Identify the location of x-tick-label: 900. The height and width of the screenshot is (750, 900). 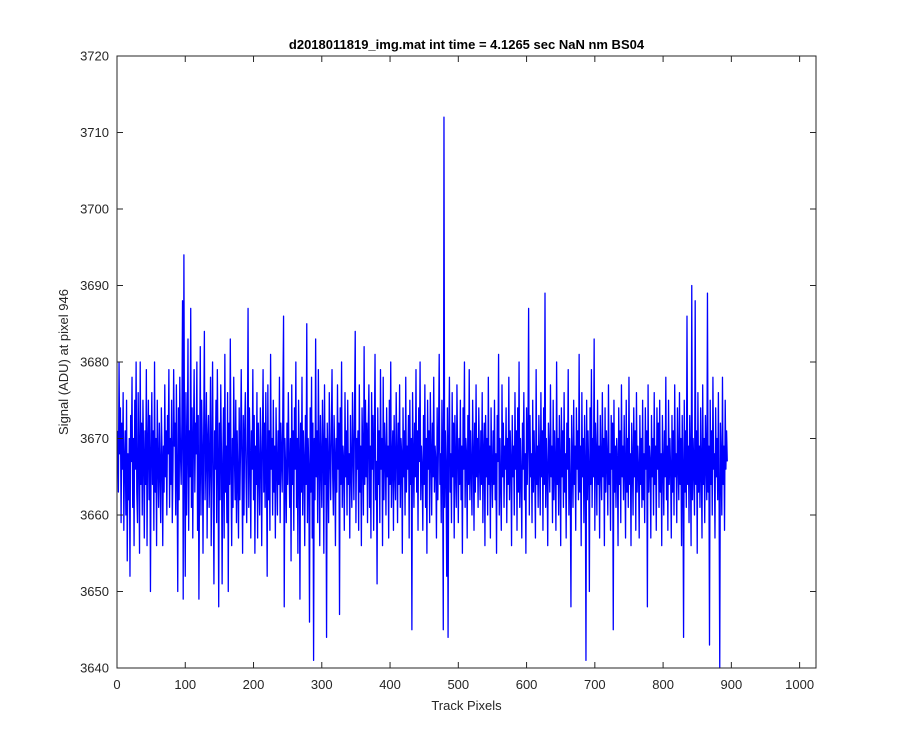
(732, 684).